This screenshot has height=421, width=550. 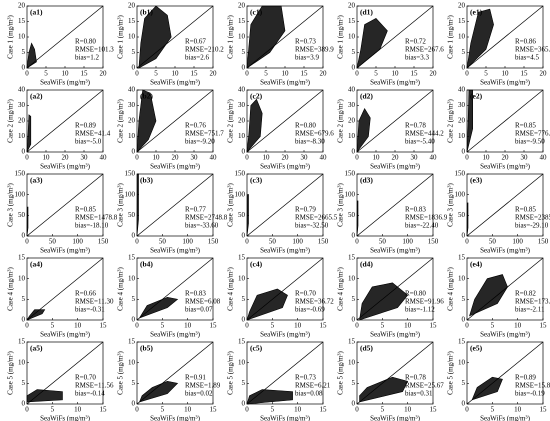 What do you see at coordinates (36, 264) in the screenshot?
I see `panel-title: (a4)` at bounding box center [36, 264].